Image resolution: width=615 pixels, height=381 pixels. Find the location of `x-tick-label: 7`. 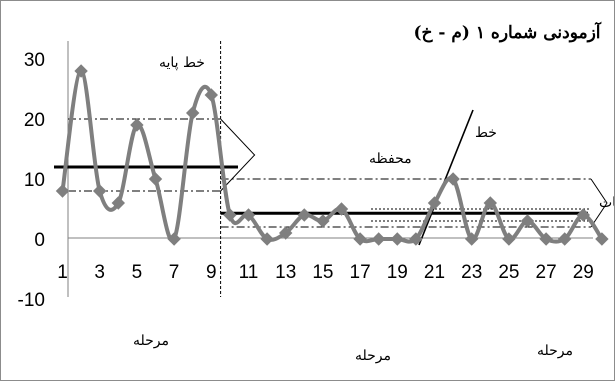

x-tick-label: 7 is located at coordinates (174, 272).